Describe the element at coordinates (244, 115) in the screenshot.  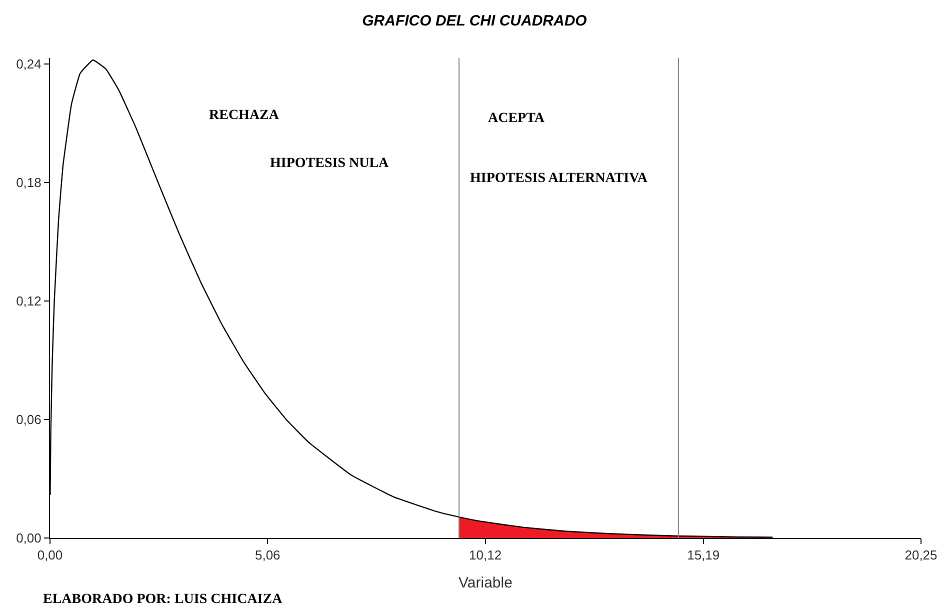
I see `annotation: RECHAZA` at that location.